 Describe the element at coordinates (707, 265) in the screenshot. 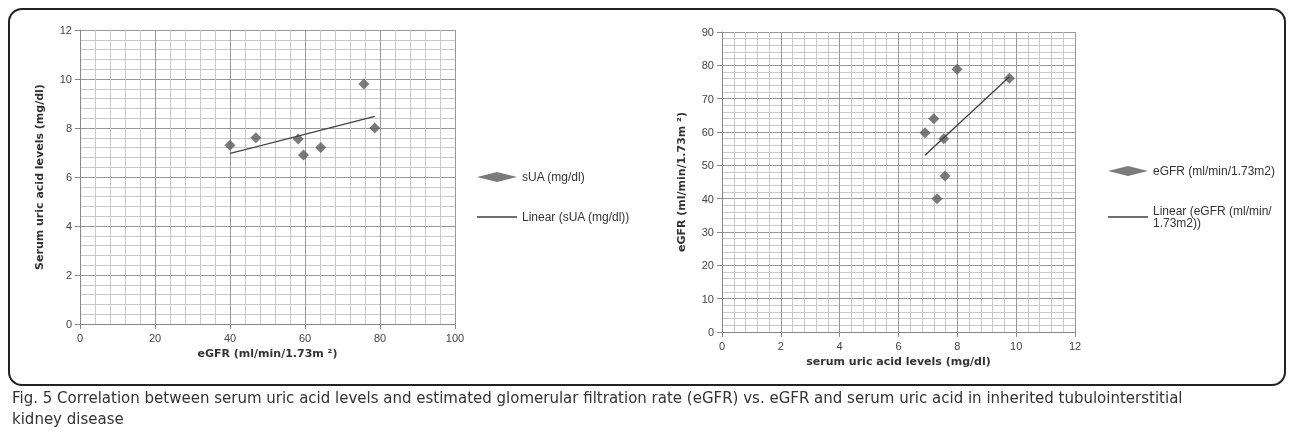

I see `y-tick-label: 20` at that location.